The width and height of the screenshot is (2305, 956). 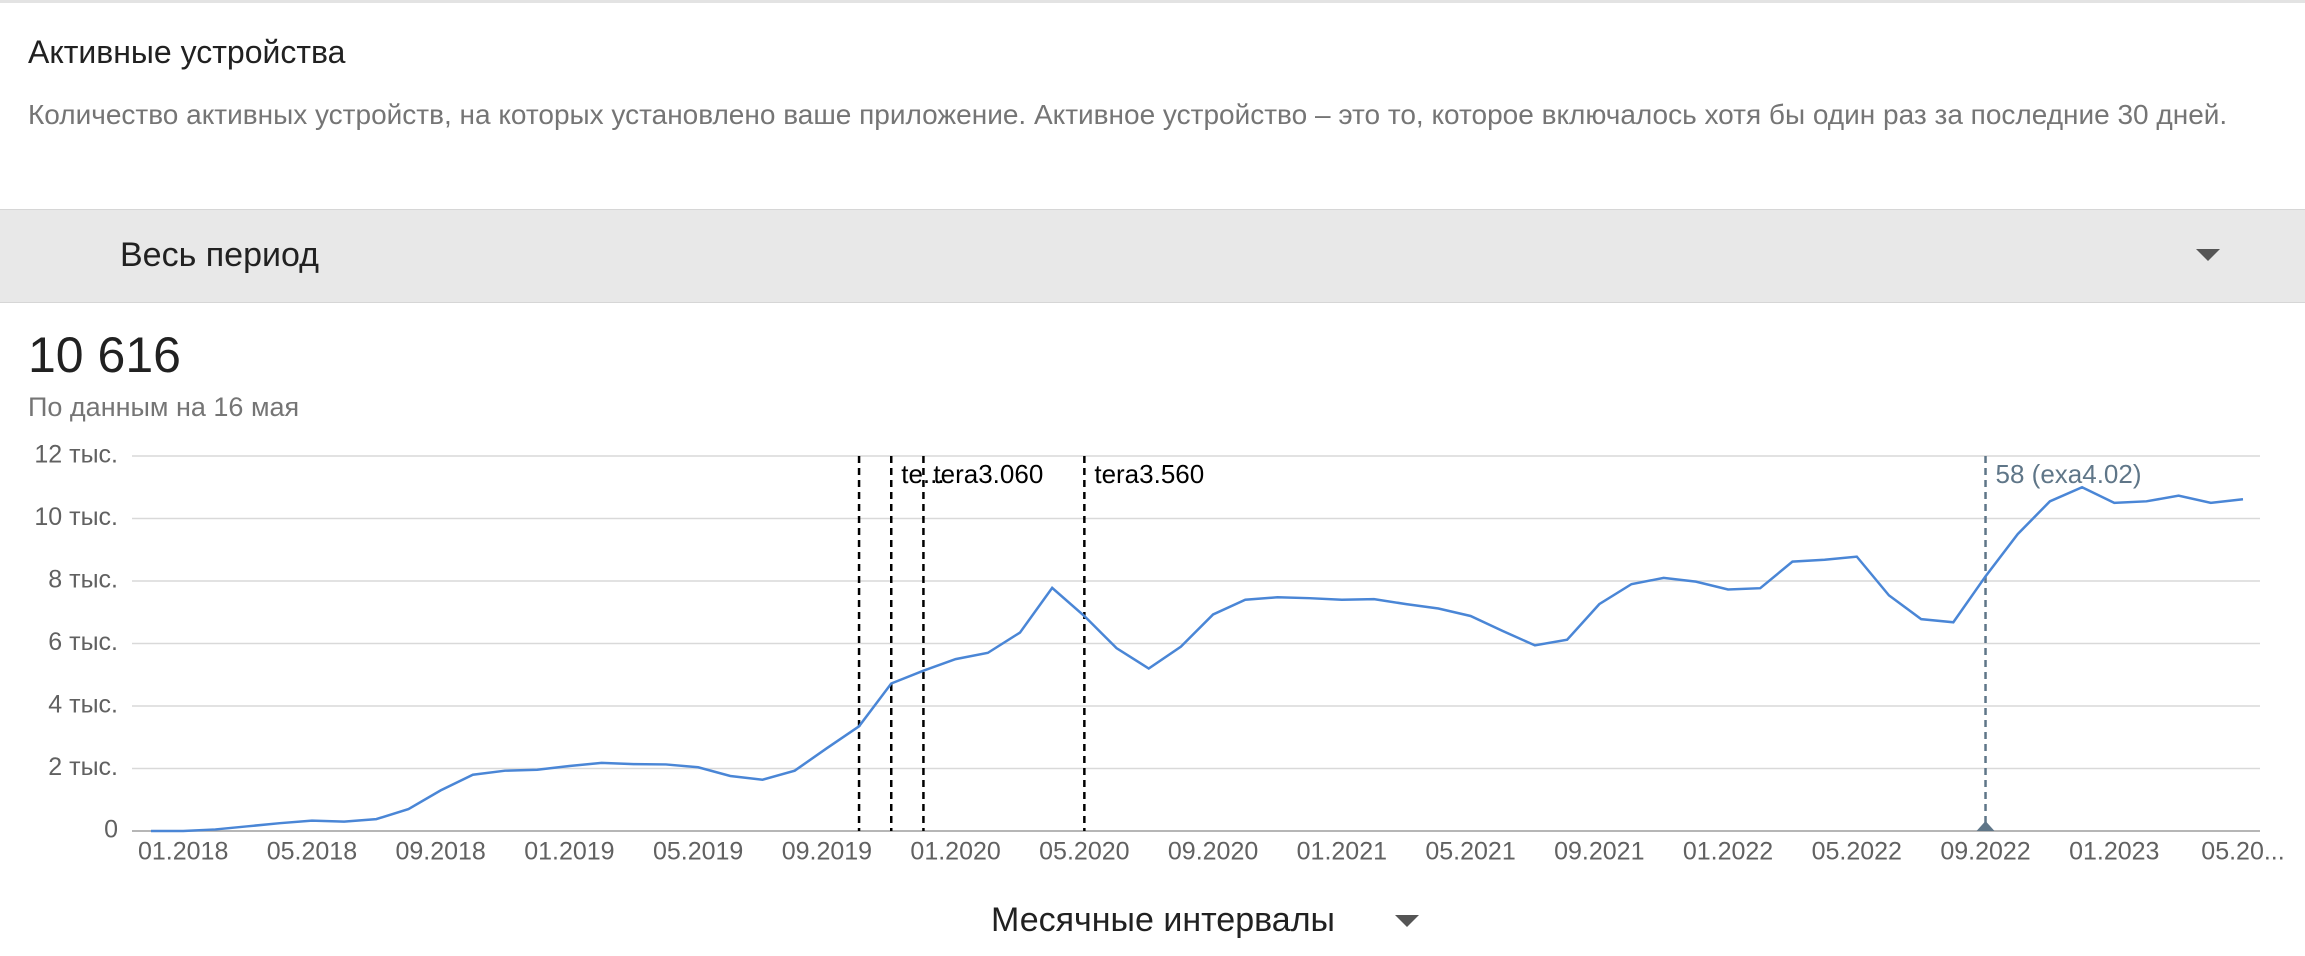 I want to click on x-tick-label: 01.2021, so click(x=1342, y=852).